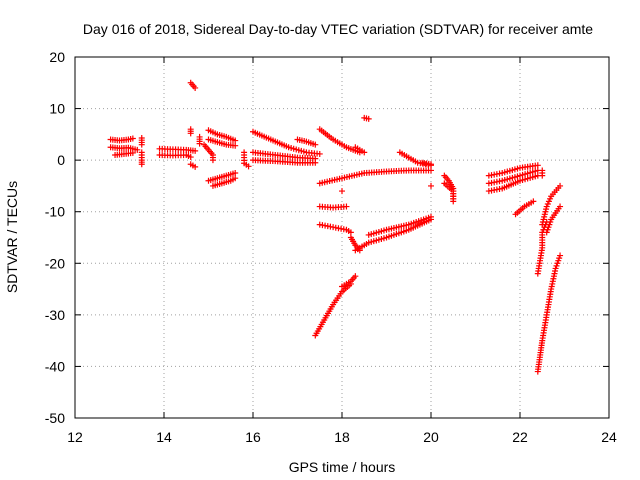 This screenshot has height=480, width=640. I want to click on y-tick-label: 0, so click(61, 160).